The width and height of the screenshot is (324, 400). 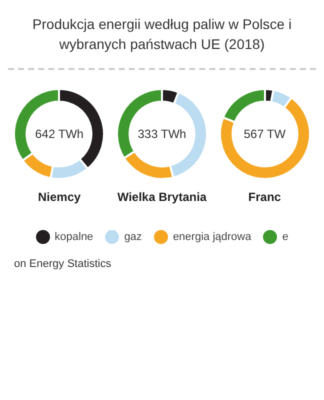 I want to click on text: Franc, so click(x=264, y=197).